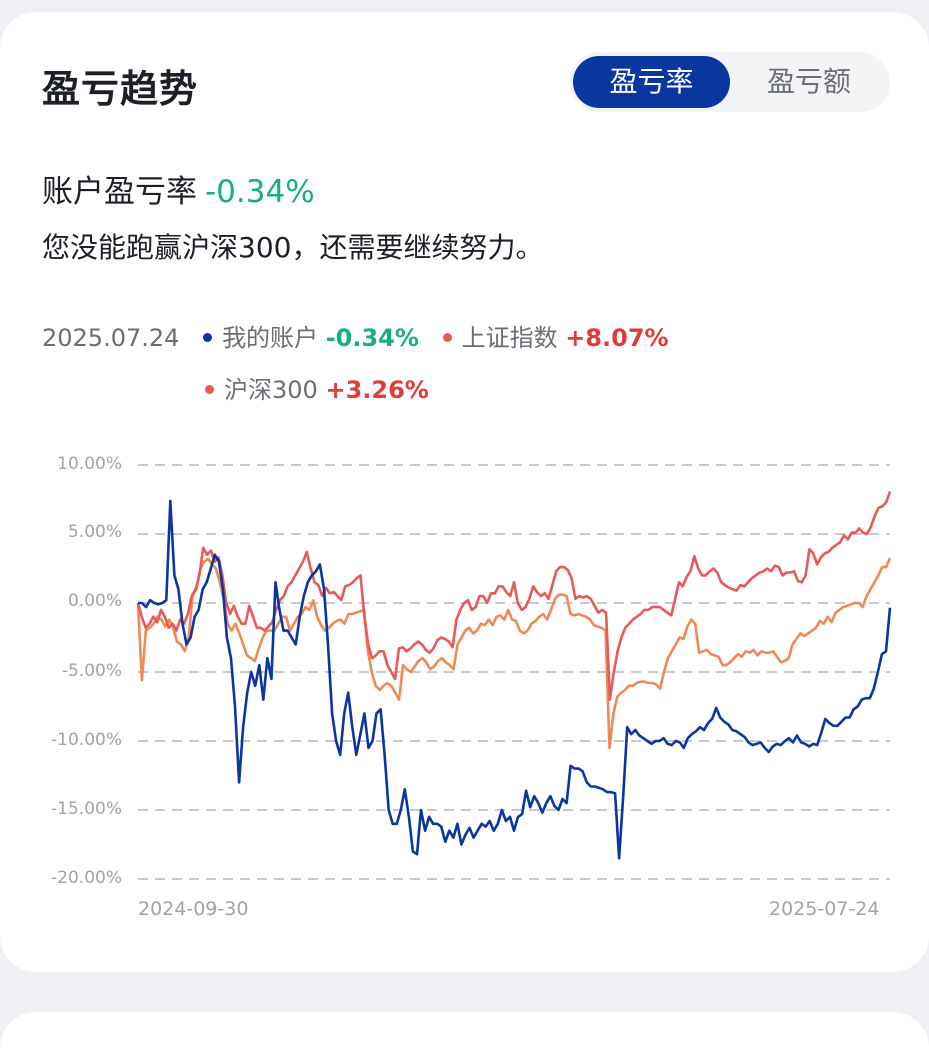 The height and width of the screenshot is (1052, 929). Describe the element at coordinates (193, 909) in the screenshot. I see `x-tick-start: 2024-09-30` at that location.